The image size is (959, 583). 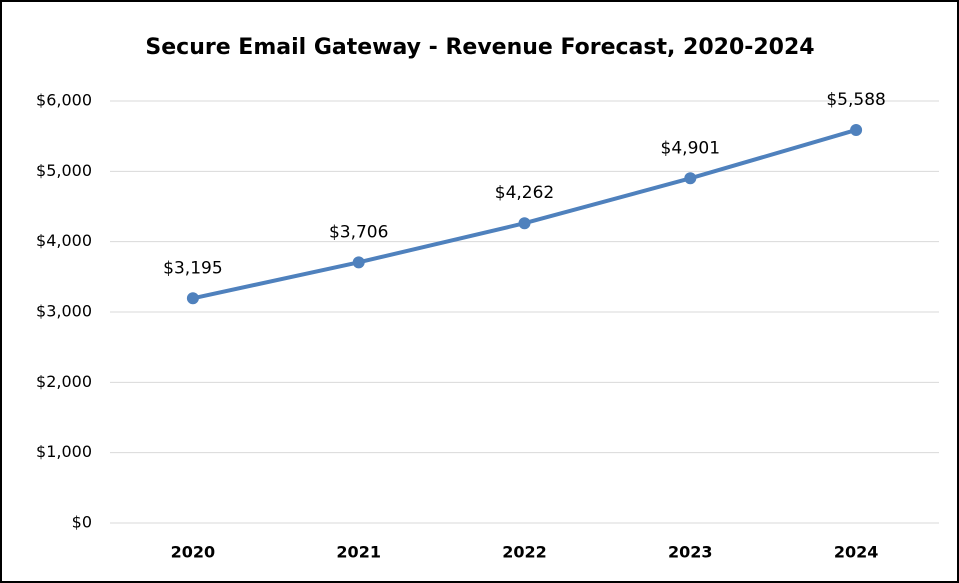 What do you see at coordinates (855, 100) in the screenshot?
I see `data-label: $5,588` at bounding box center [855, 100].